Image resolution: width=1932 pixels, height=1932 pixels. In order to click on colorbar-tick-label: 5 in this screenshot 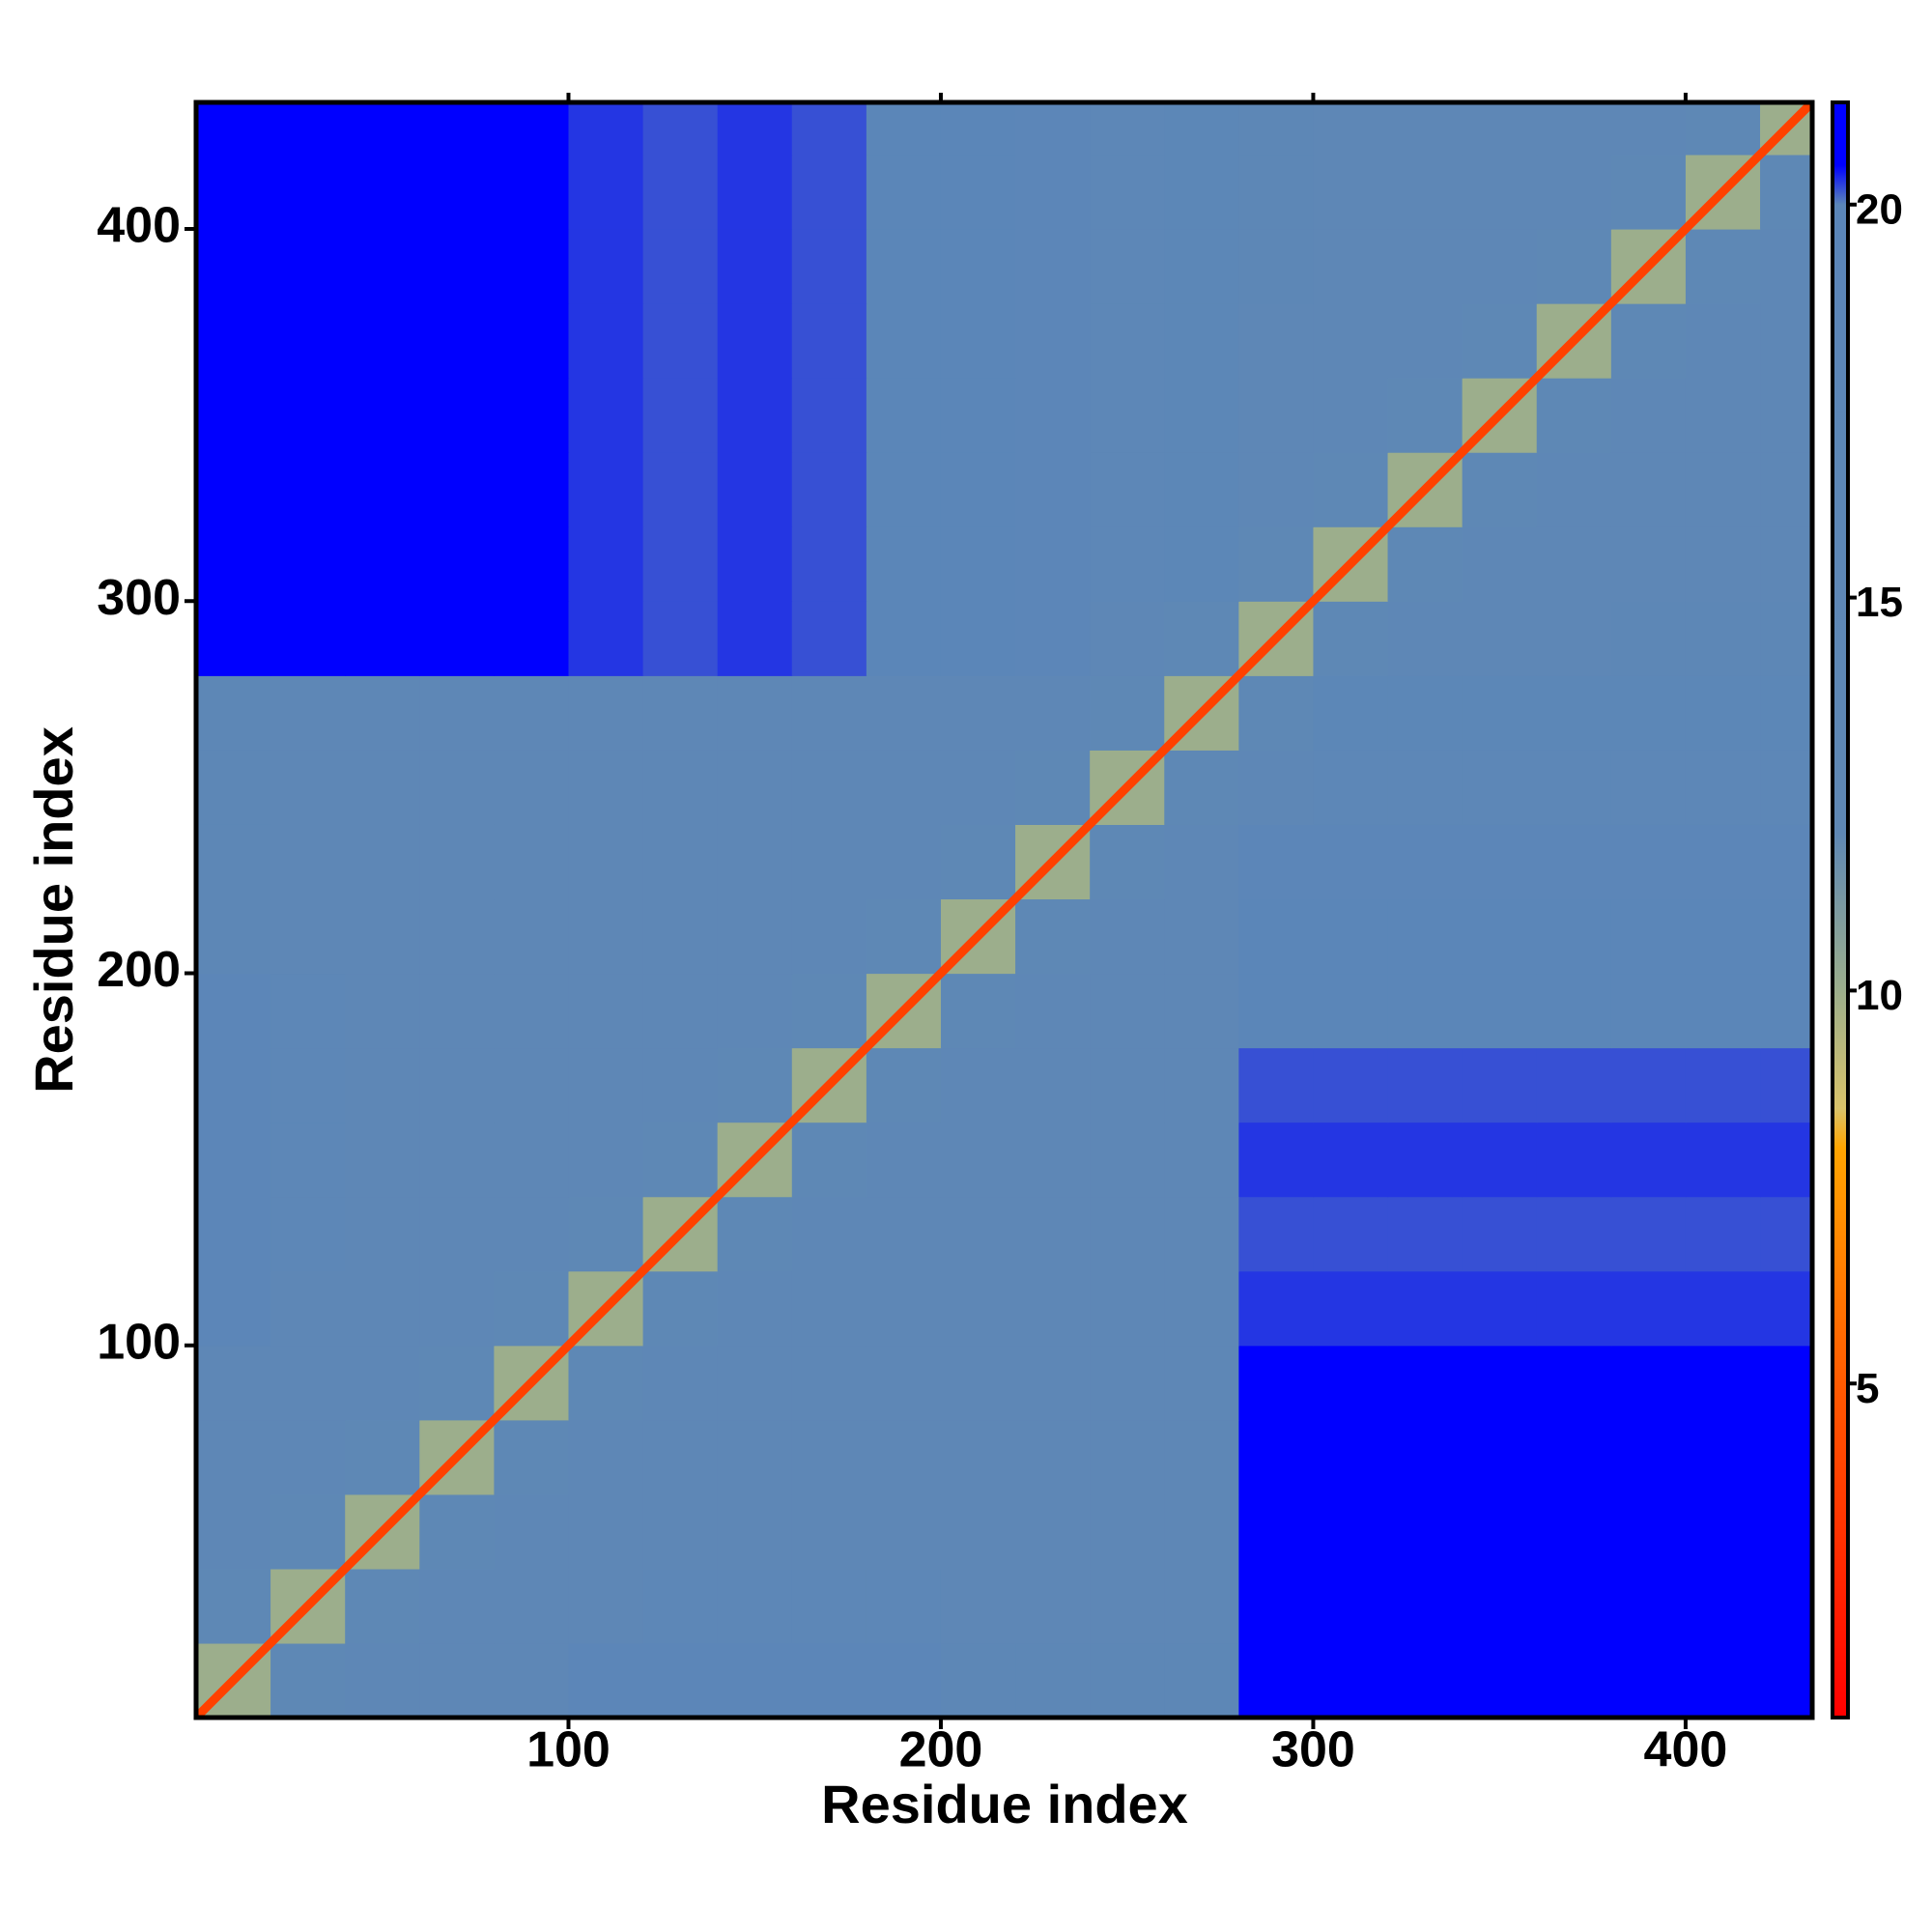, I will do `click(1867, 1388)`.